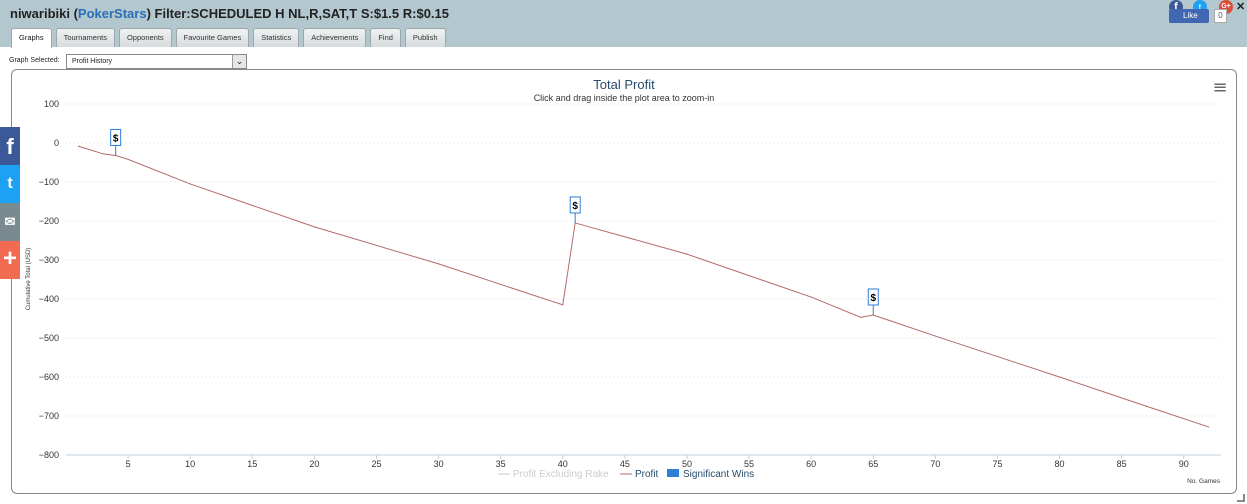 The image size is (1247, 504). I want to click on more-share-icon: +, so click(10, 260).